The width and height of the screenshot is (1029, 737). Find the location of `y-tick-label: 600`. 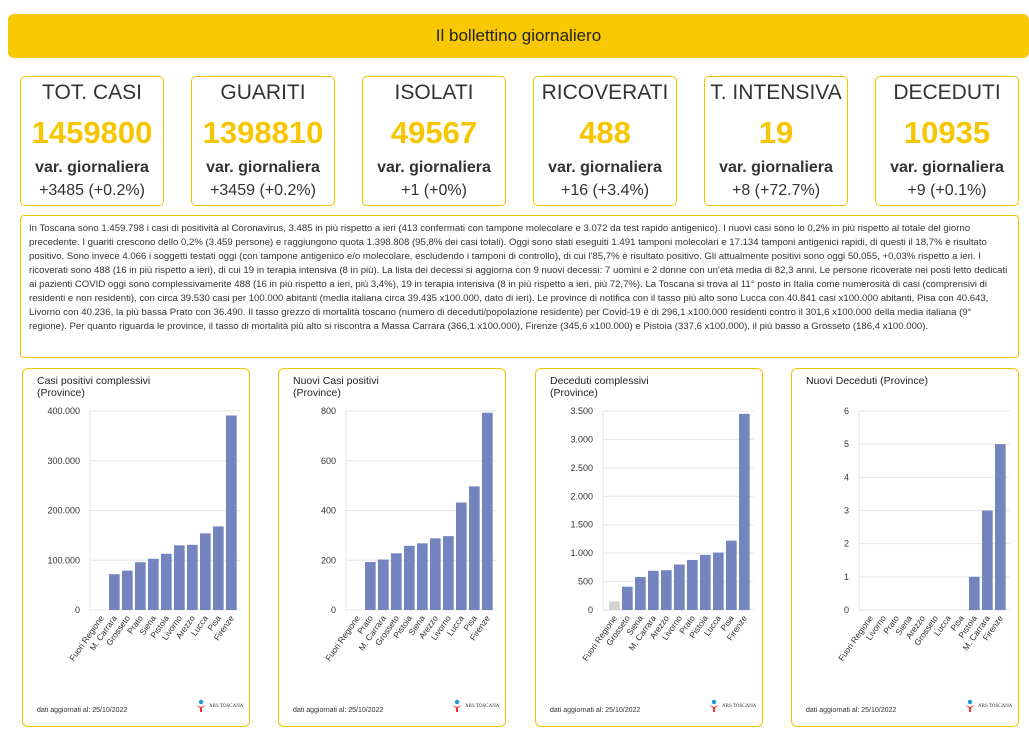

y-tick-label: 600 is located at coordinates (328, 461).